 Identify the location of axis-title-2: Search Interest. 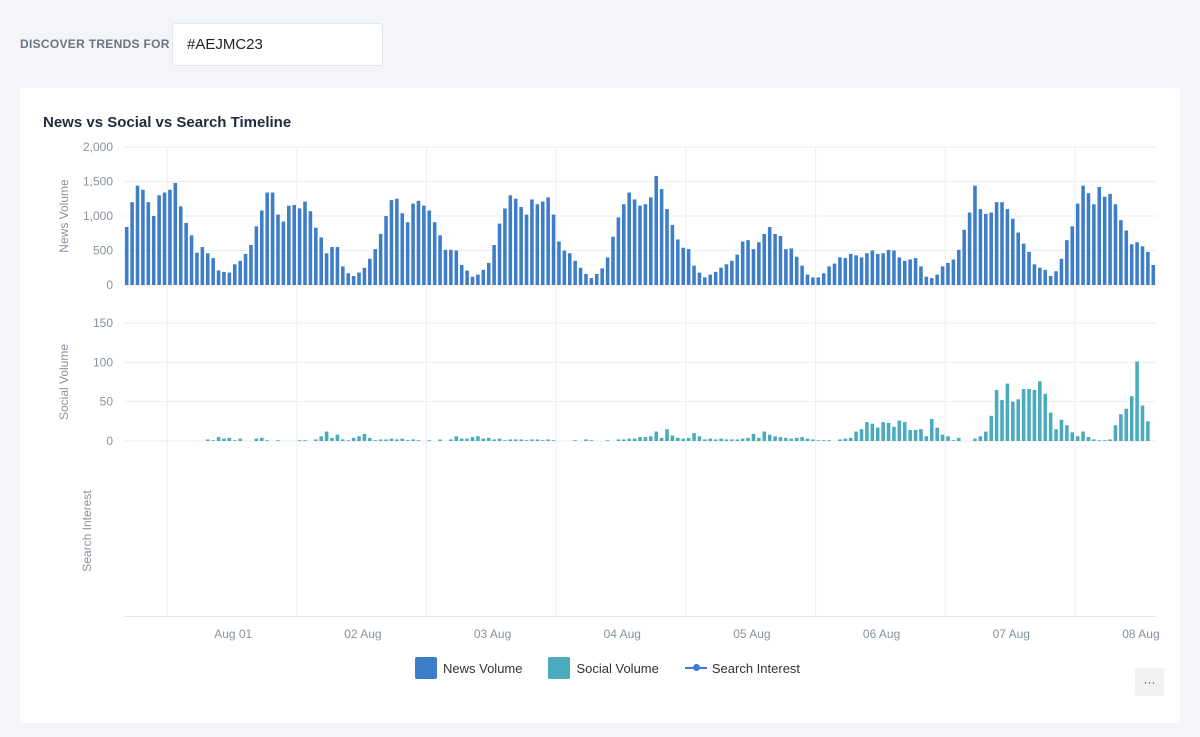
(87, 531).